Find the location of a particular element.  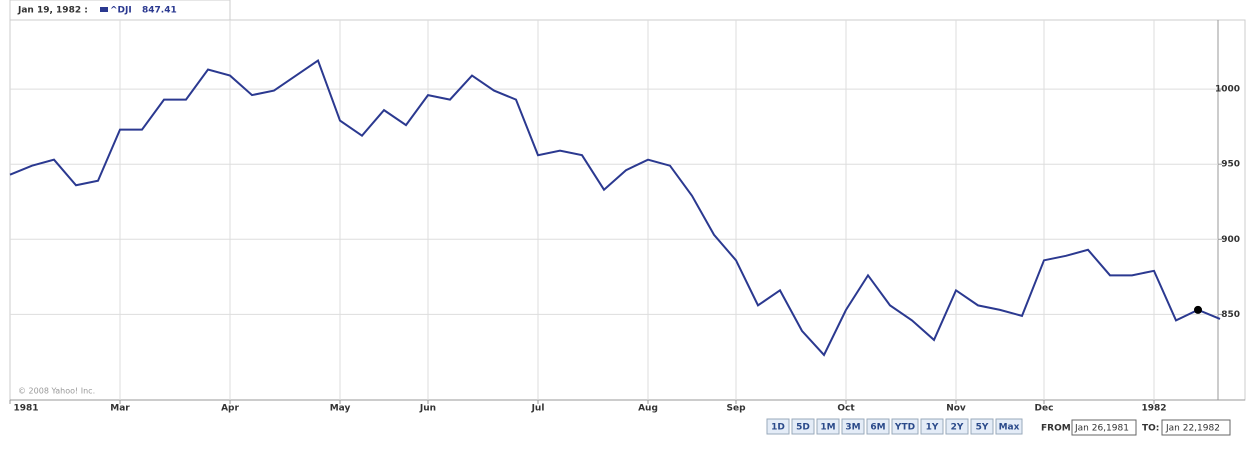

x-tick-label: 1981 is located at coordinates (25, 409).